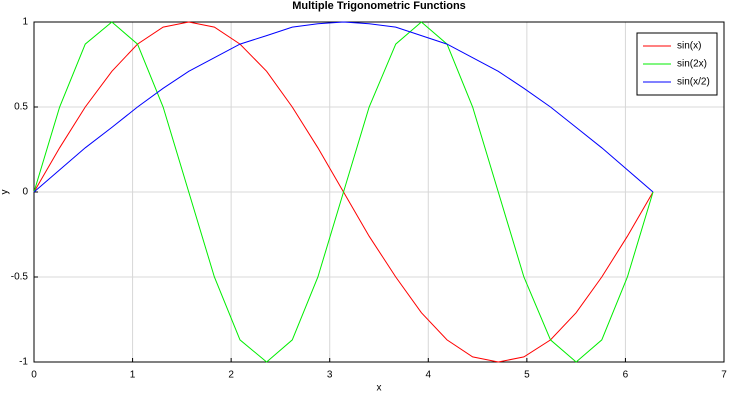 Image resolution: width=752 pixels, height=401 pixels. Describe the element at coordinates (692, 64) in the screenshot. I see `legend-label: sin(2x)` at that location.